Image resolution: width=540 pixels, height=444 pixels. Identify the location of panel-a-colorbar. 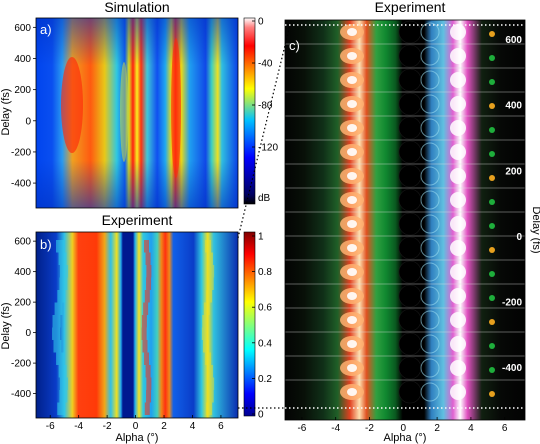
(249, 111).